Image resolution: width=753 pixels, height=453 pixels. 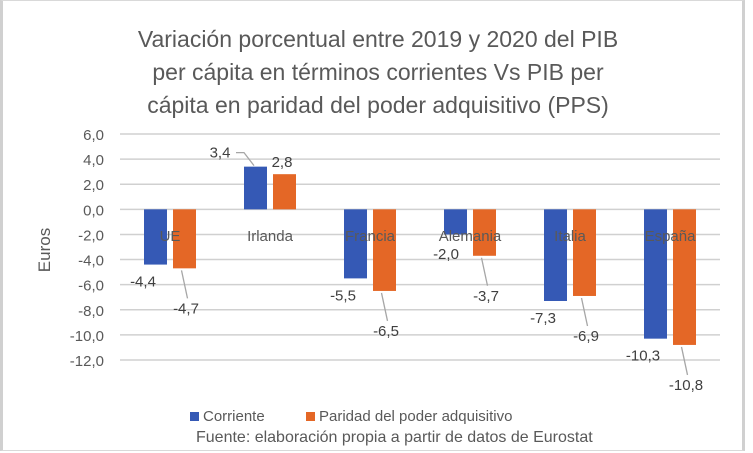 I want to click on data-label: -5,5, so click(x=343, y=295).